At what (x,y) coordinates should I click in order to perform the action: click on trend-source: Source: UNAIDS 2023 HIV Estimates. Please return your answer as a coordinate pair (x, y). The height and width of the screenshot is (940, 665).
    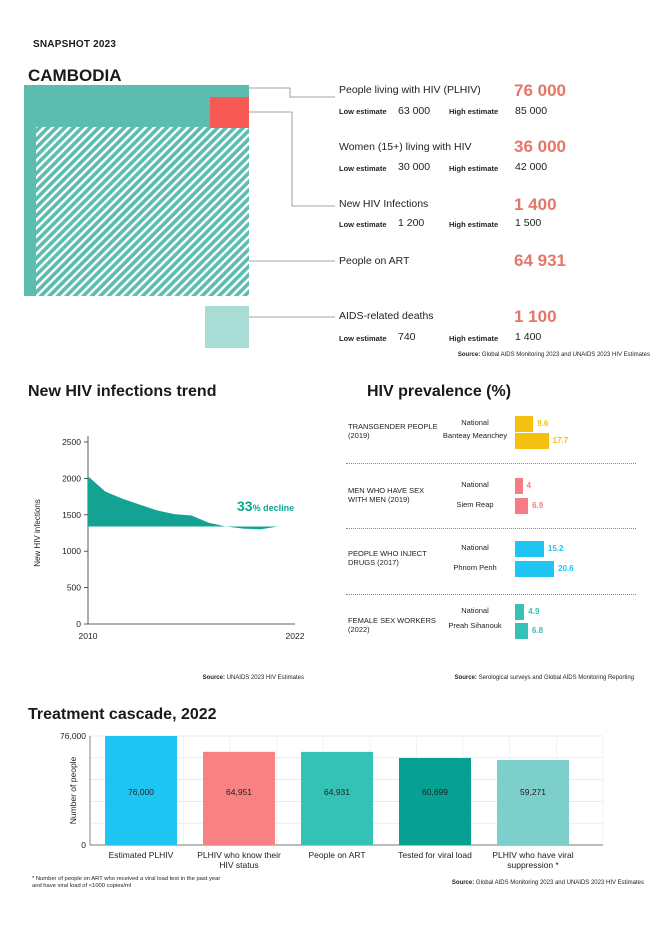
    Looking at the image, I should click on (253, 678).